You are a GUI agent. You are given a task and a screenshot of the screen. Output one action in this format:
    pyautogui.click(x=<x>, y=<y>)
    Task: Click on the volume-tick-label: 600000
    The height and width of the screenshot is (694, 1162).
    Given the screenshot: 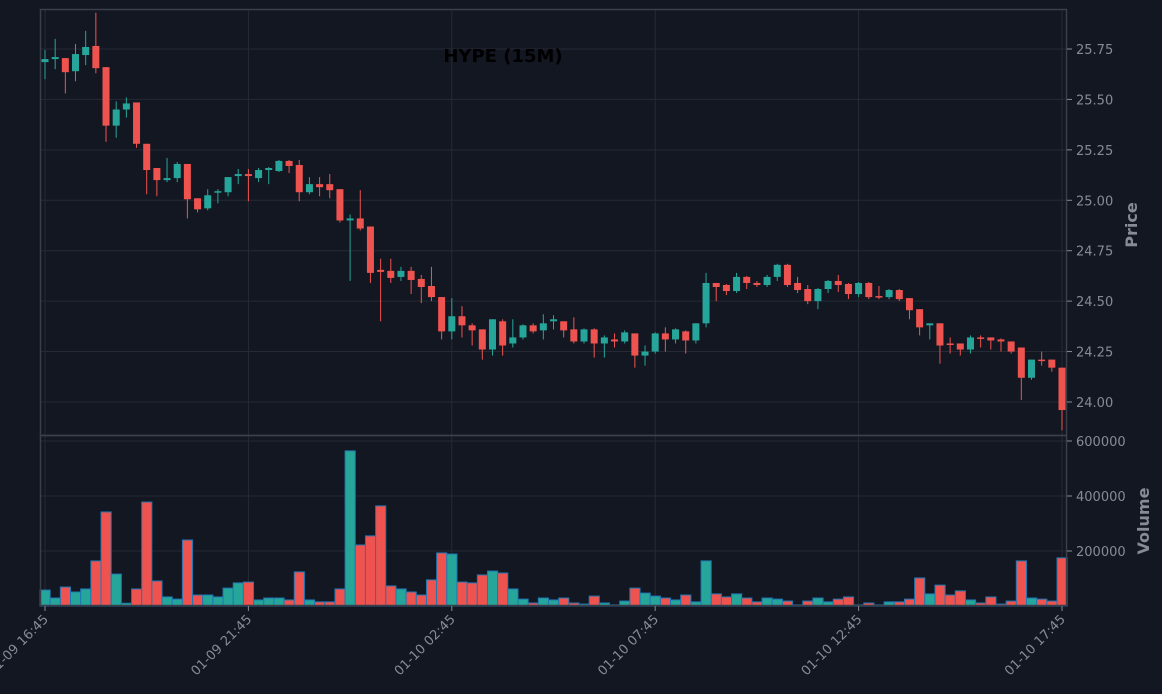 What is the action you would take?
    pyautogui.click(x=1101, y=442)
    